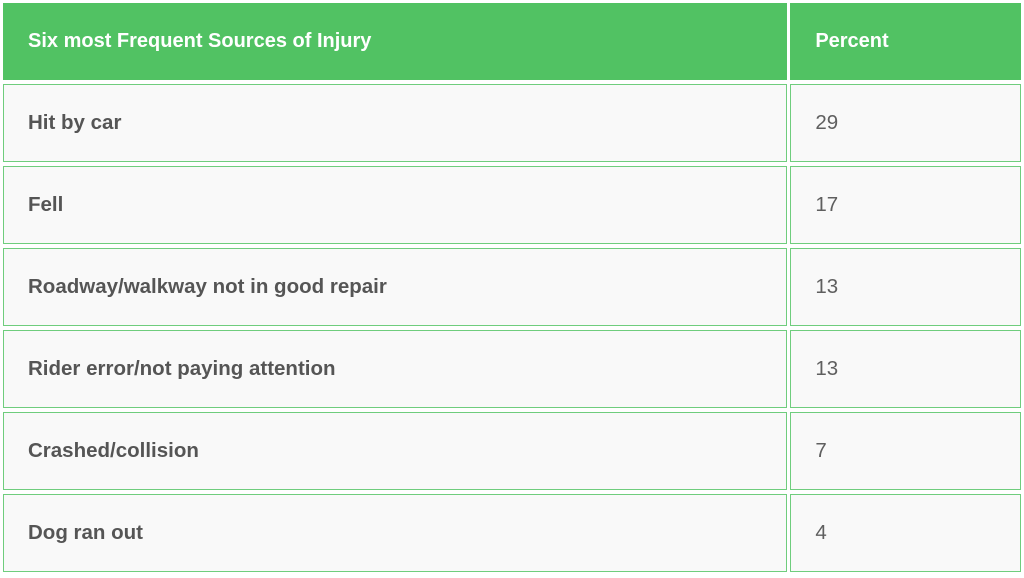  I want to click on column-header-percent: Percent, so click(905, 41).